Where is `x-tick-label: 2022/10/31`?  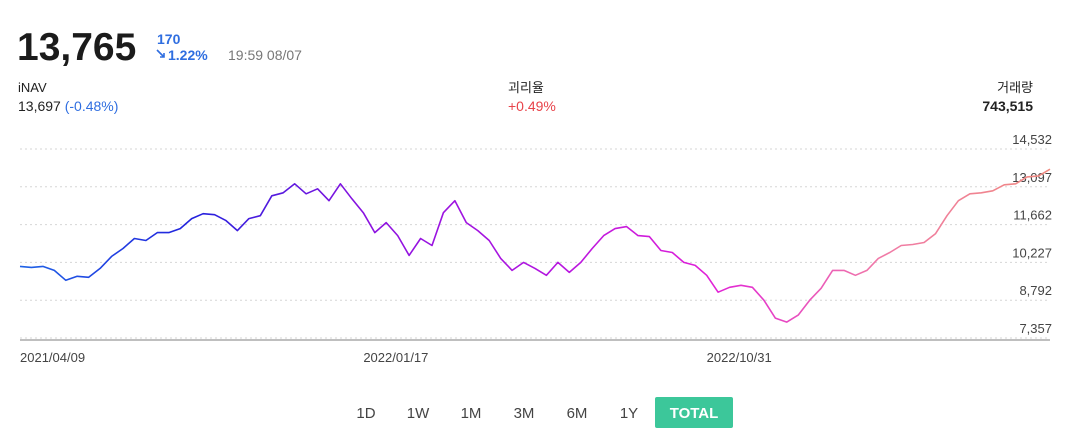
x-tick-label: 2022/10/31 is located at coordinates (739, 357).